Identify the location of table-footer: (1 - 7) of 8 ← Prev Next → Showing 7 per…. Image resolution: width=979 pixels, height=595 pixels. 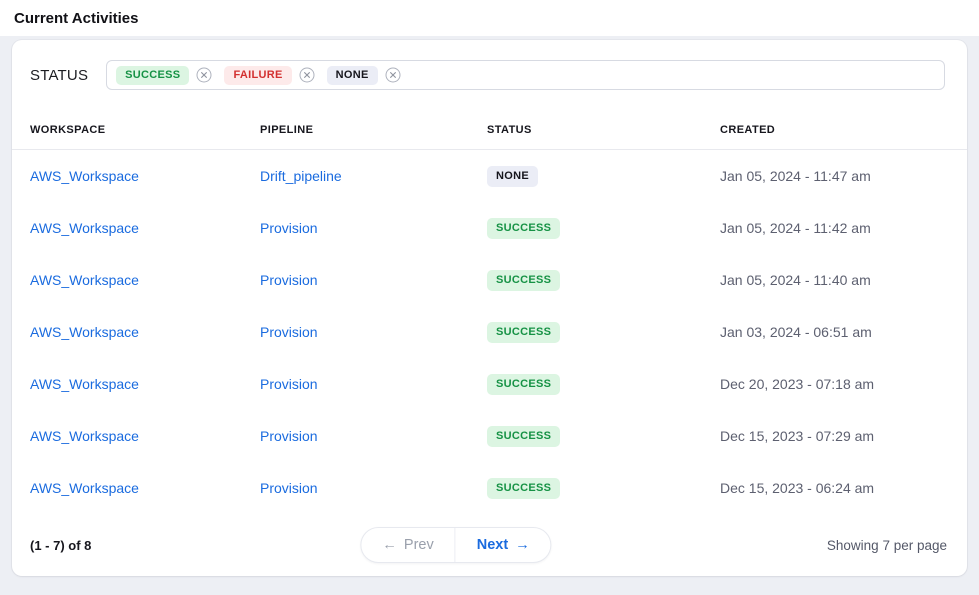
(489, 545).